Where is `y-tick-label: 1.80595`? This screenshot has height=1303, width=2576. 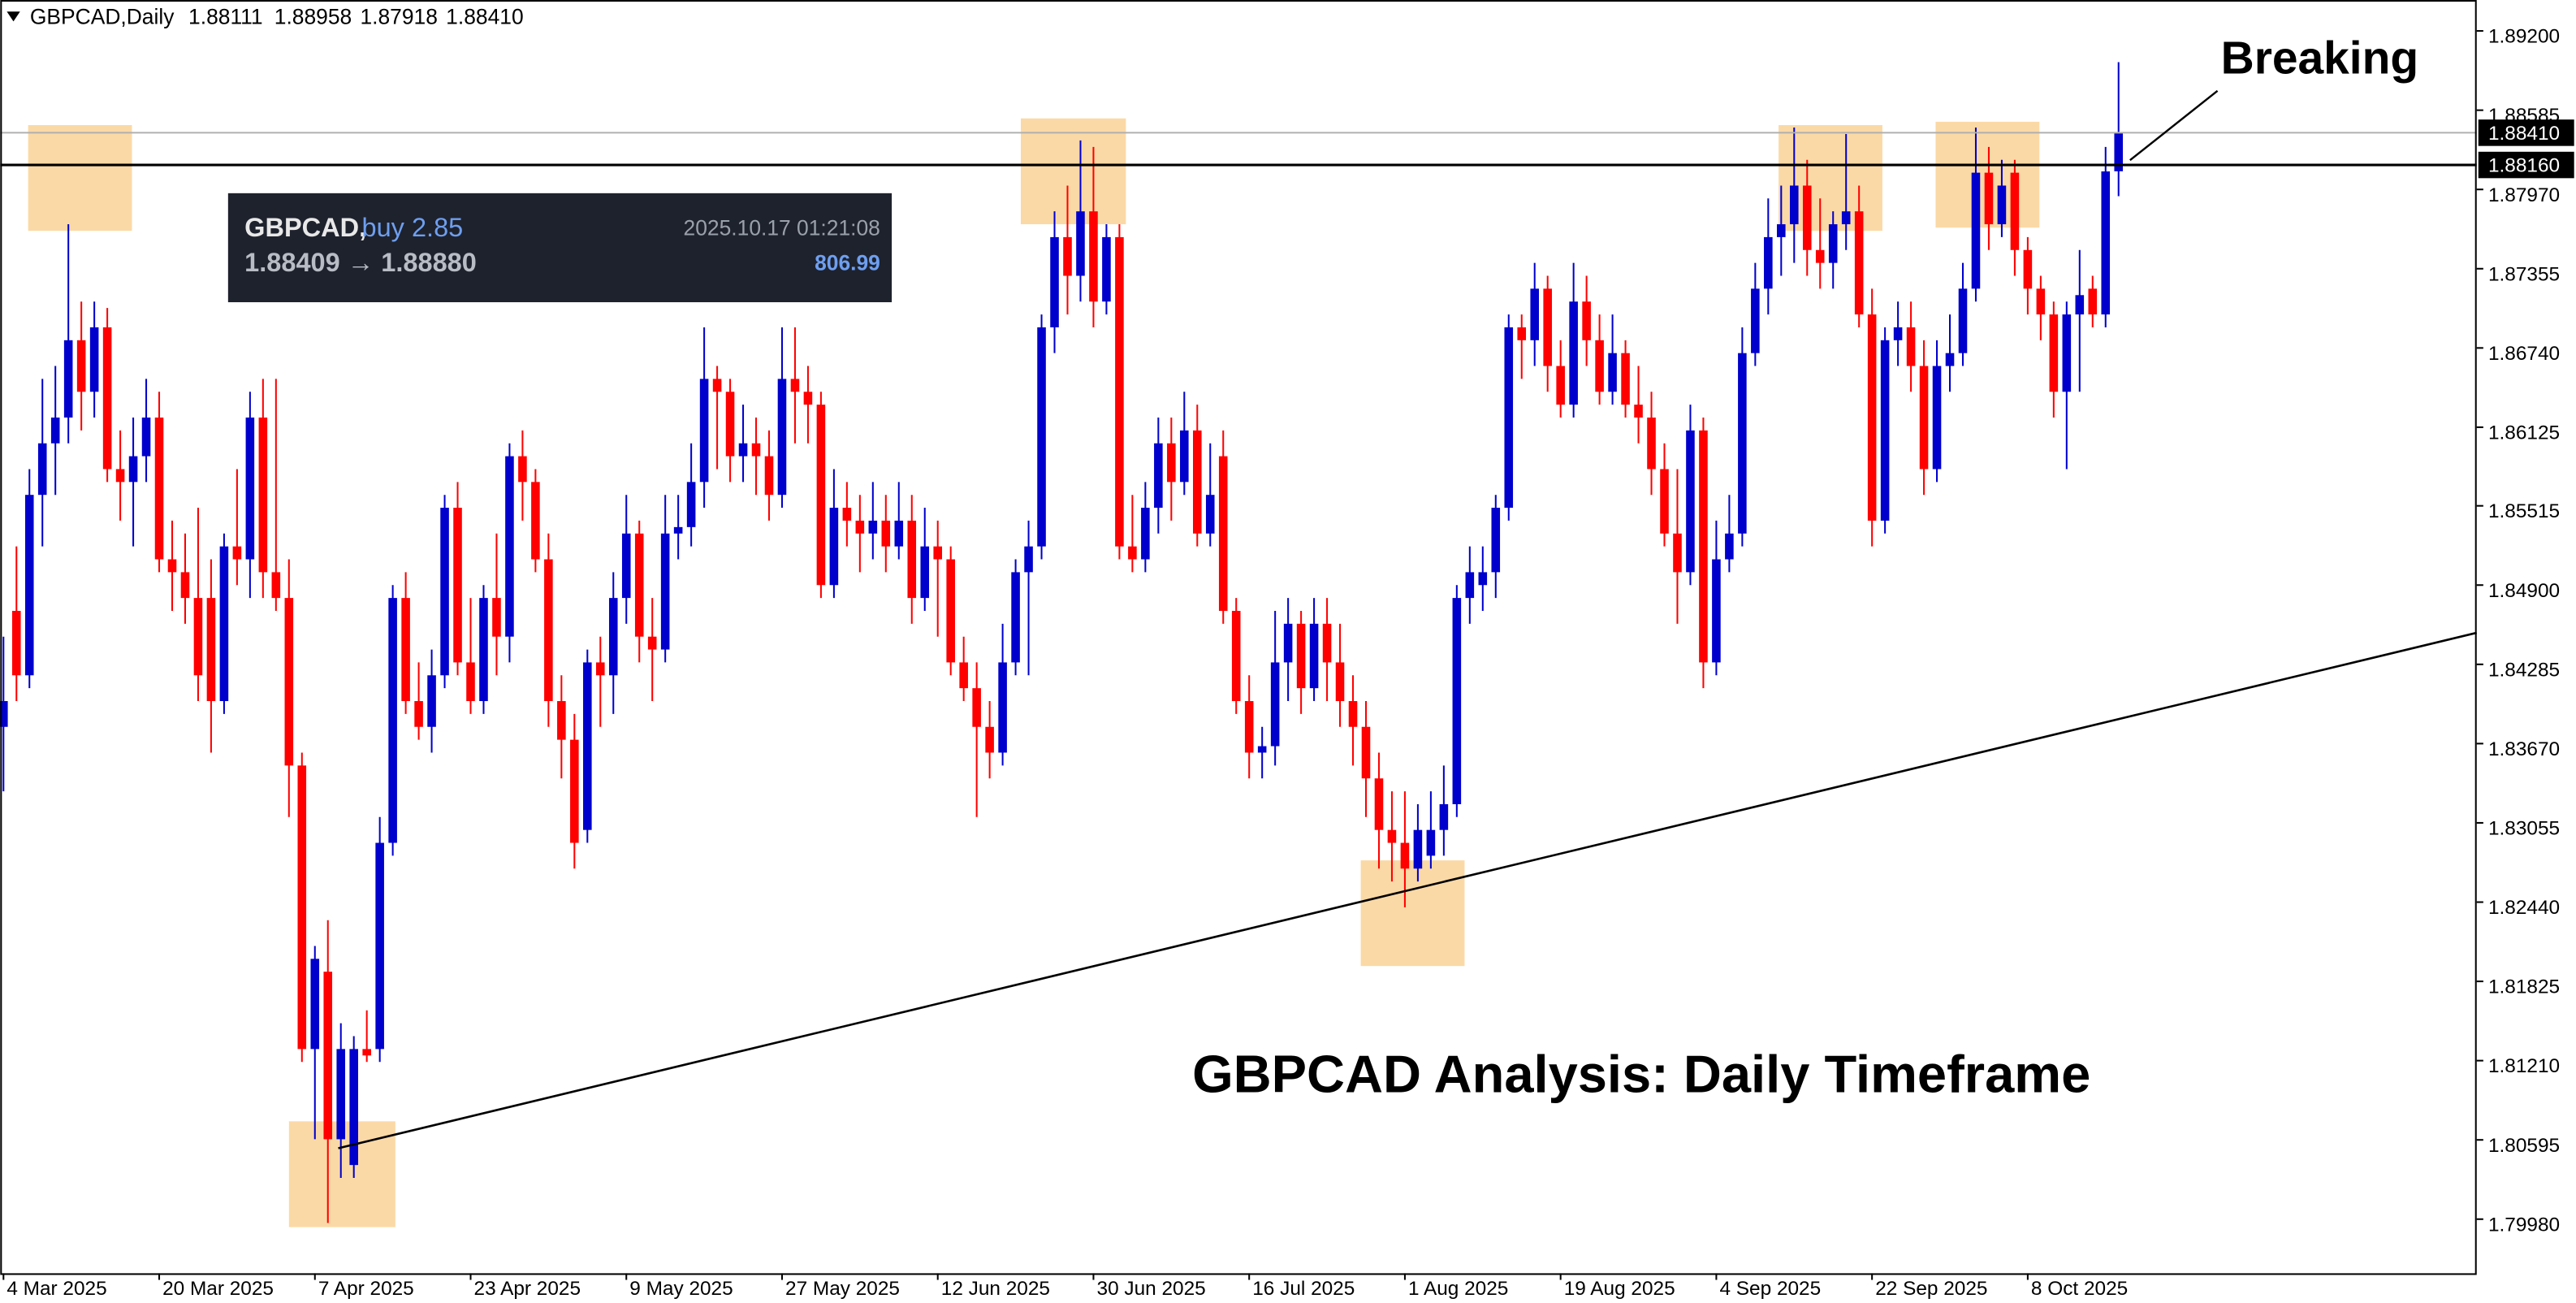 y-tick-label: 1.80595 is located at coordinates (2524, 1146).